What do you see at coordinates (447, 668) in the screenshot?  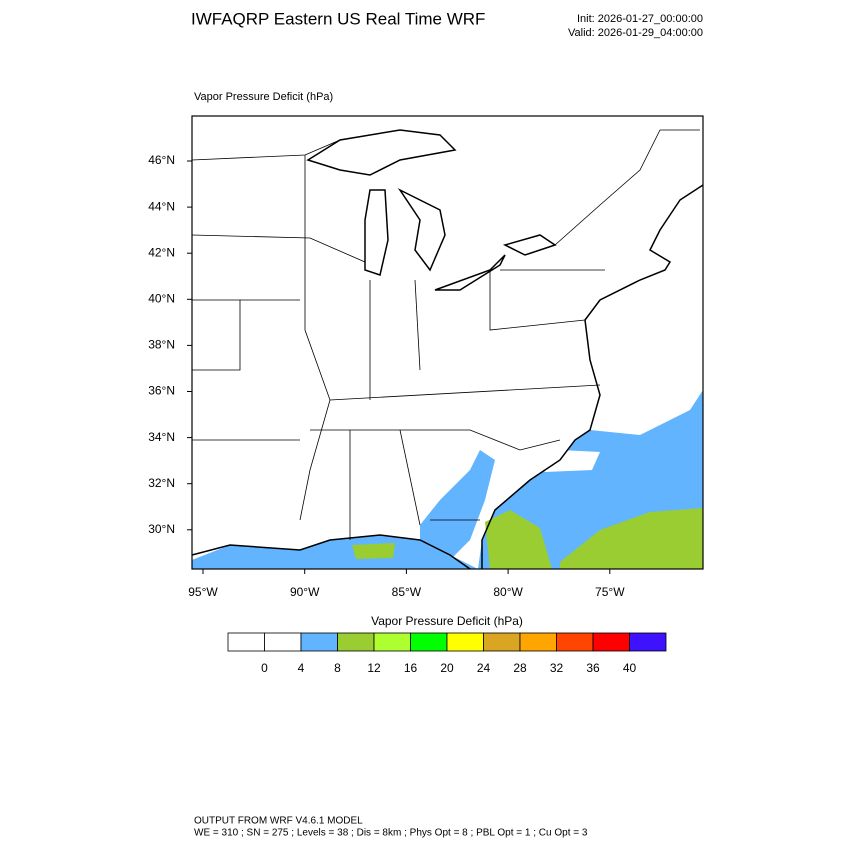 I see `colorbar-tick-label: 20` at bounding box center [447, 668].